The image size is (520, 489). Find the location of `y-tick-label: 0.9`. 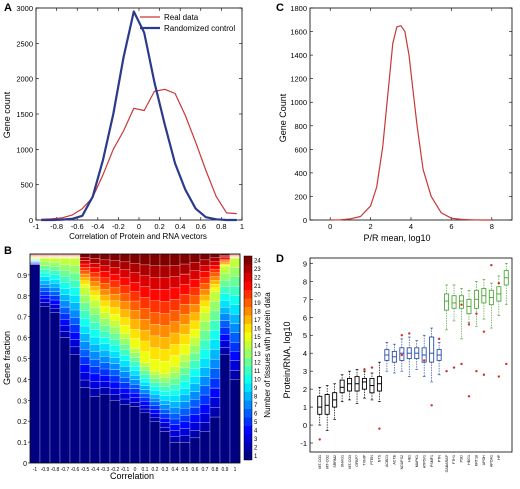

y-tick-label: 0.9 is located at coordinates (22, 276).